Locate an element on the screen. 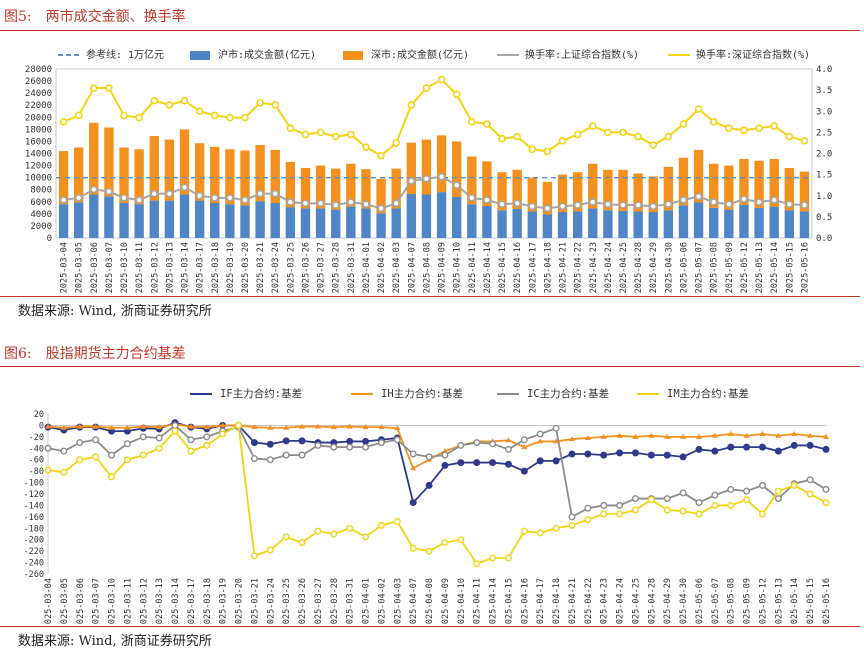  x-tick-label: 2025-04-03 is located at coordinates (397, 267).